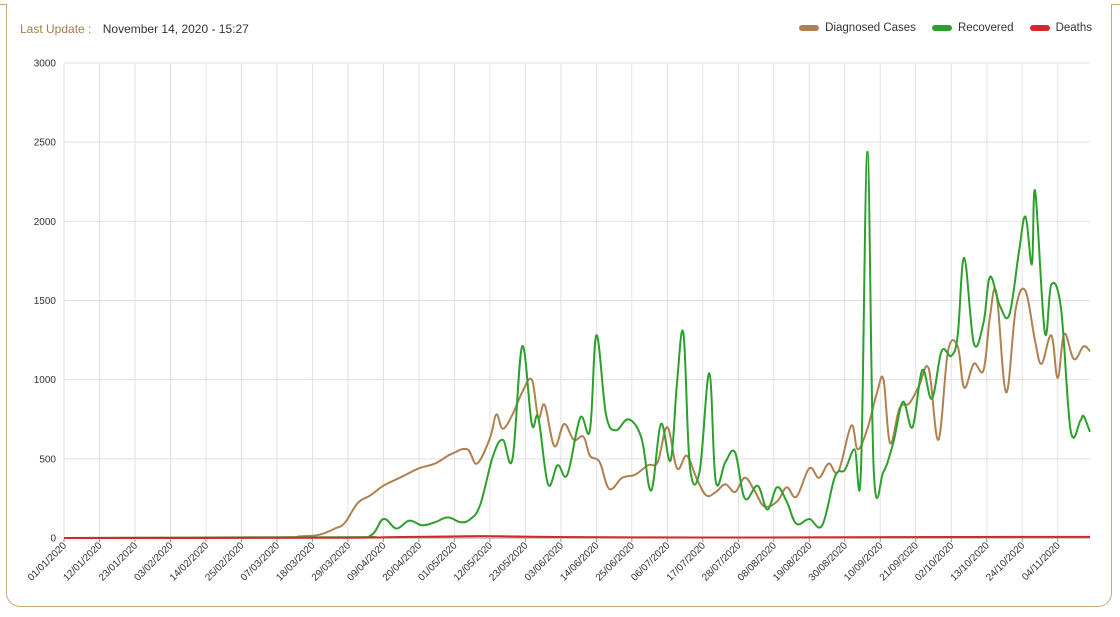 The height and width of the screenshot is (617, 1120). What do you see at coordinates (576, 537) in the screenshot?
I see `series-line-deaths` at bounding box center [576, 537].